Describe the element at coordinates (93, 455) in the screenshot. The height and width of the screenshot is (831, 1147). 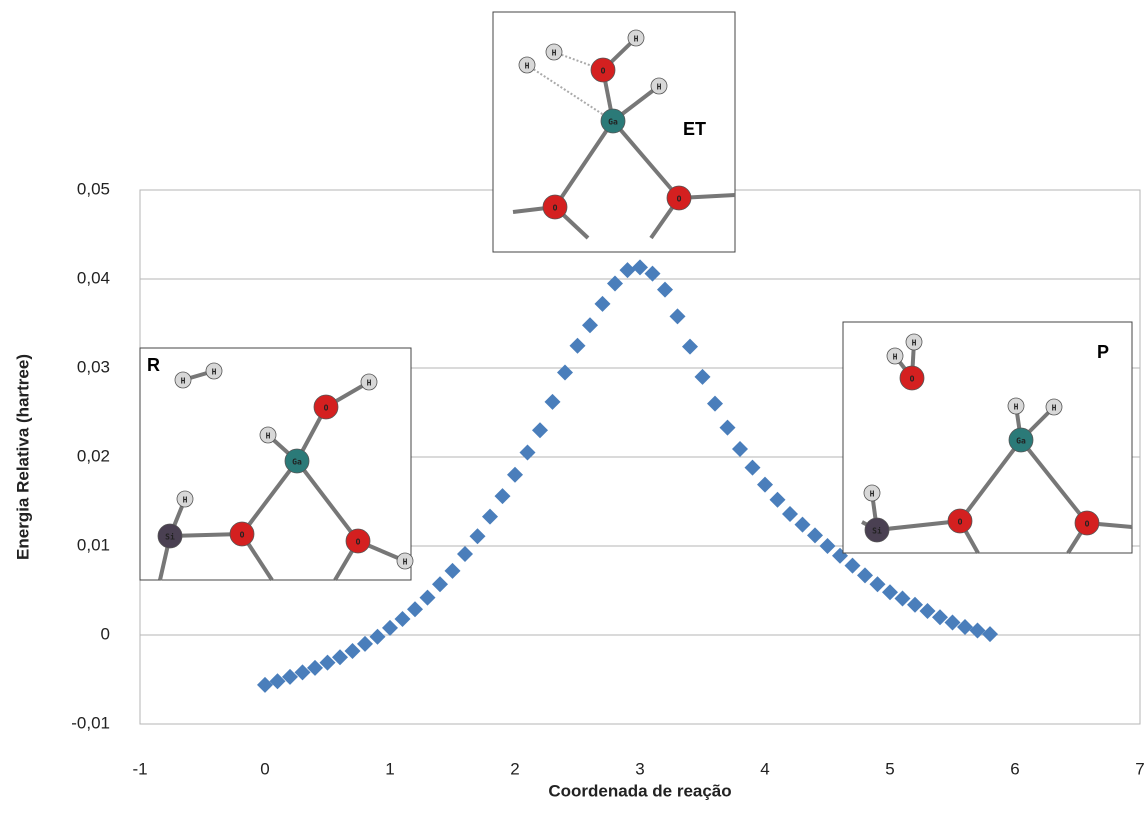
I see `y-tick-label: 0,02` at that location.